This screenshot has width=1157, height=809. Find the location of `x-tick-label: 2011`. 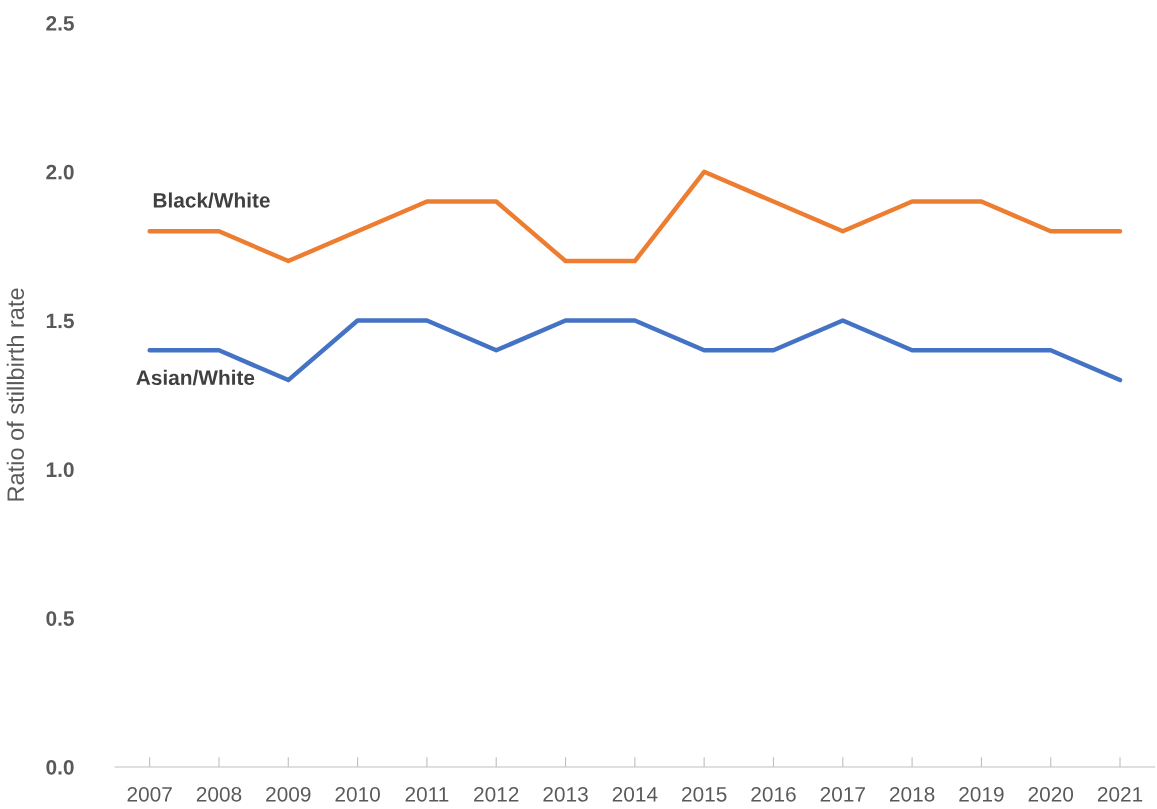

x-tick-label: 2011 is located at coordinates (427, 794).